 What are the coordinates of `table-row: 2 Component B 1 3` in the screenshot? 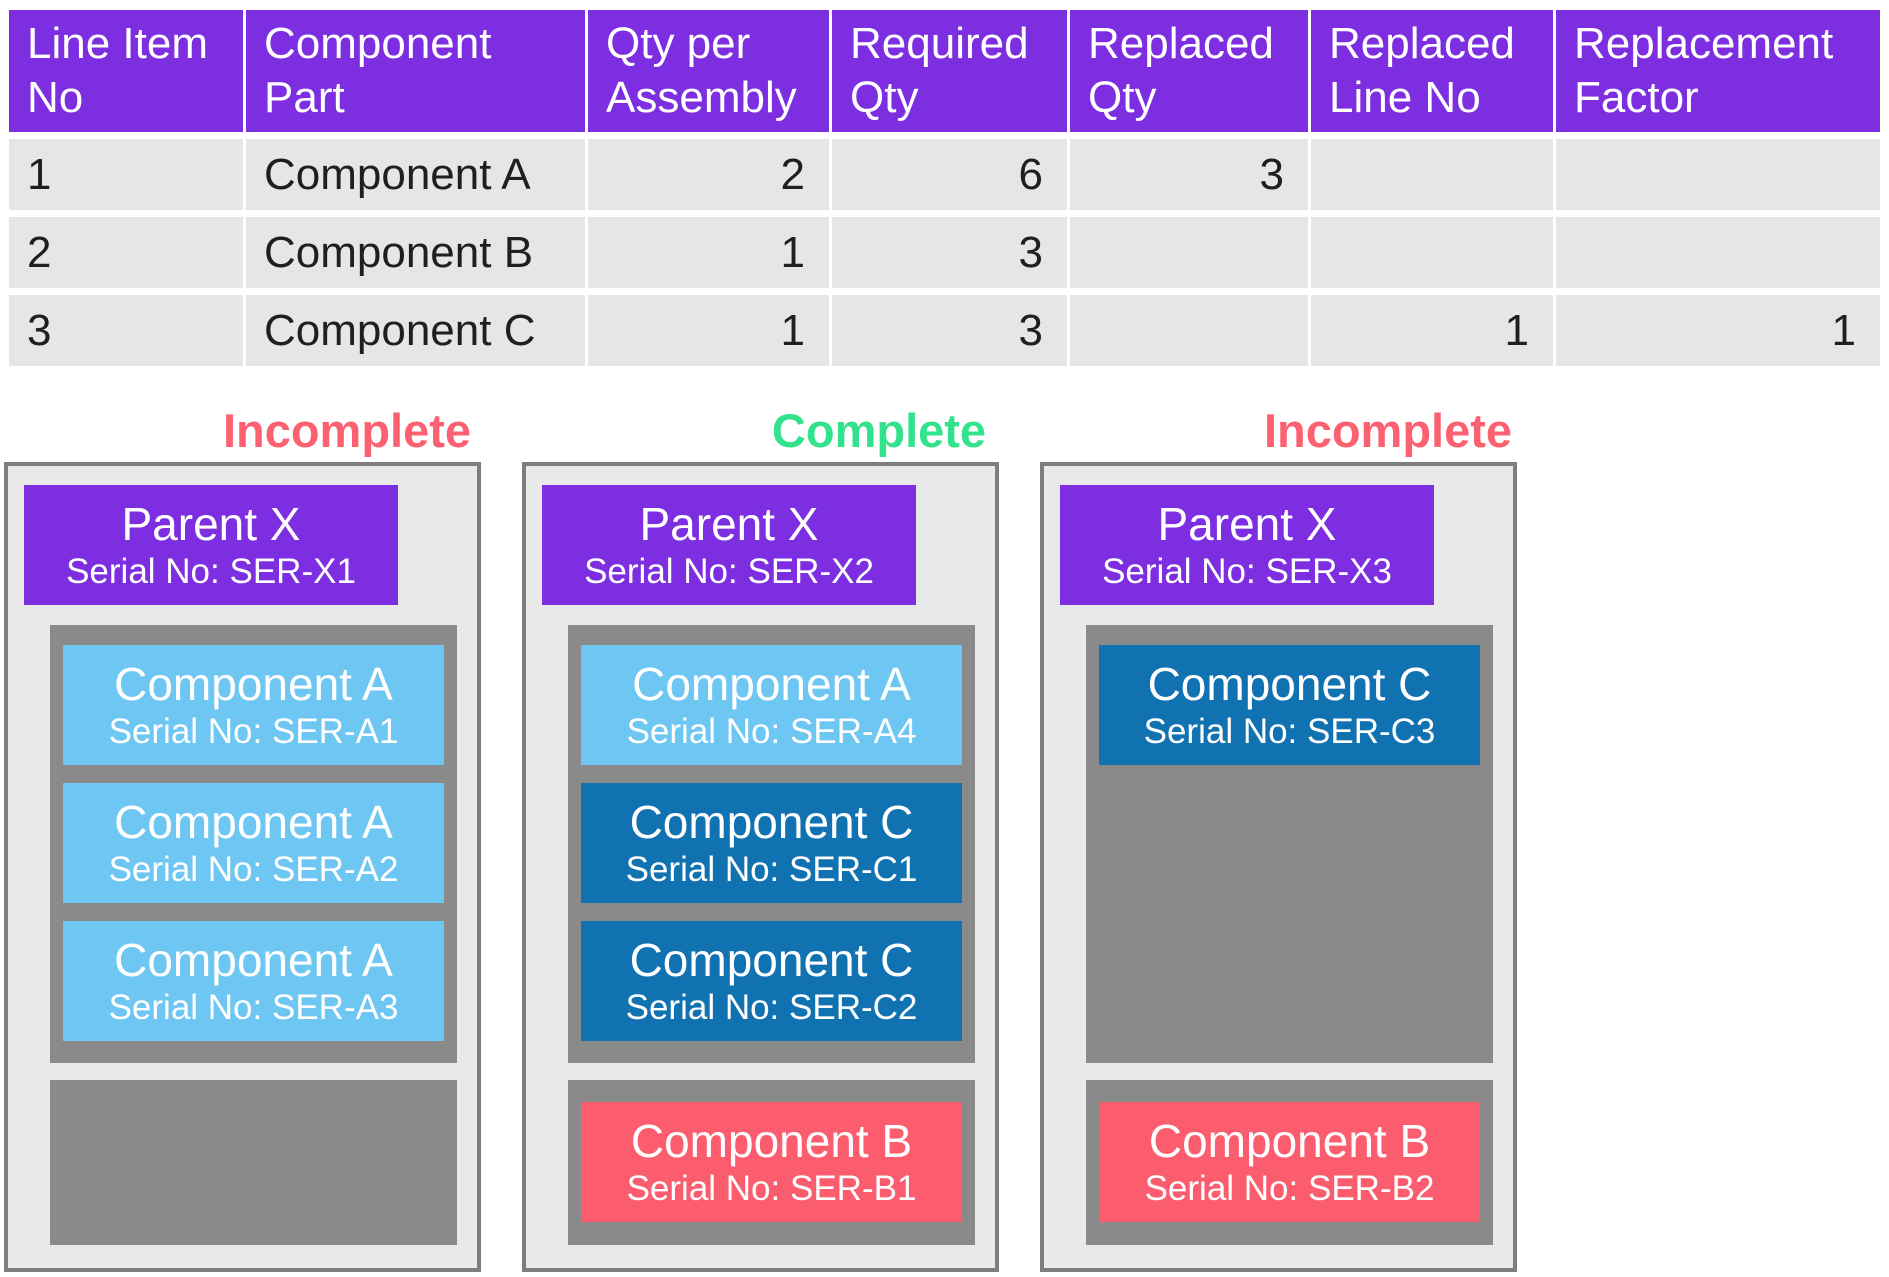 It's located at (944, 252).